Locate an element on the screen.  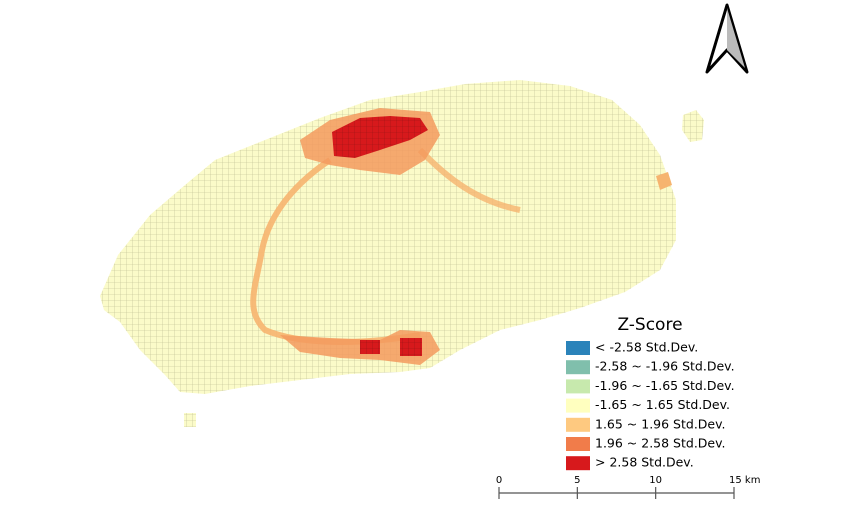
north-arrow is located at coordinates (727, 38).